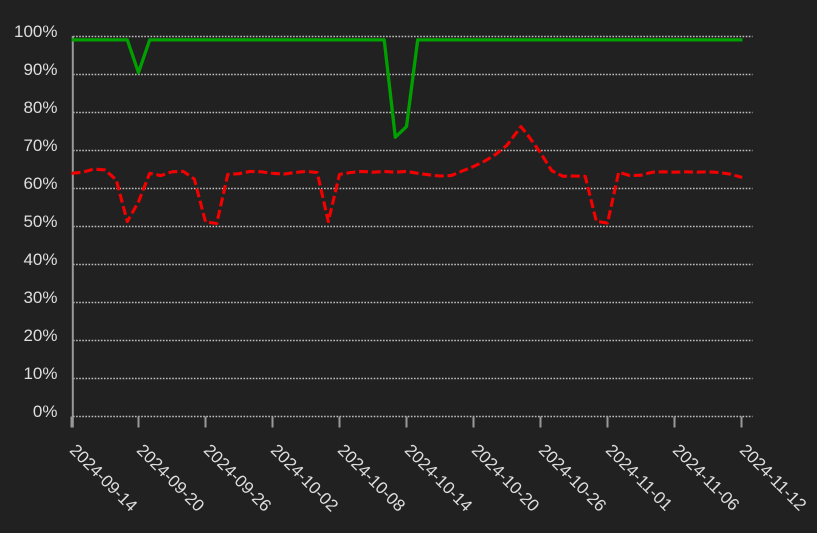 The height and width of the screenshot is (533, 817). What do you see at coordinates (40, 221) in the screenshot?
I see `svg-text: 50%` at bounding box center [40, 221].